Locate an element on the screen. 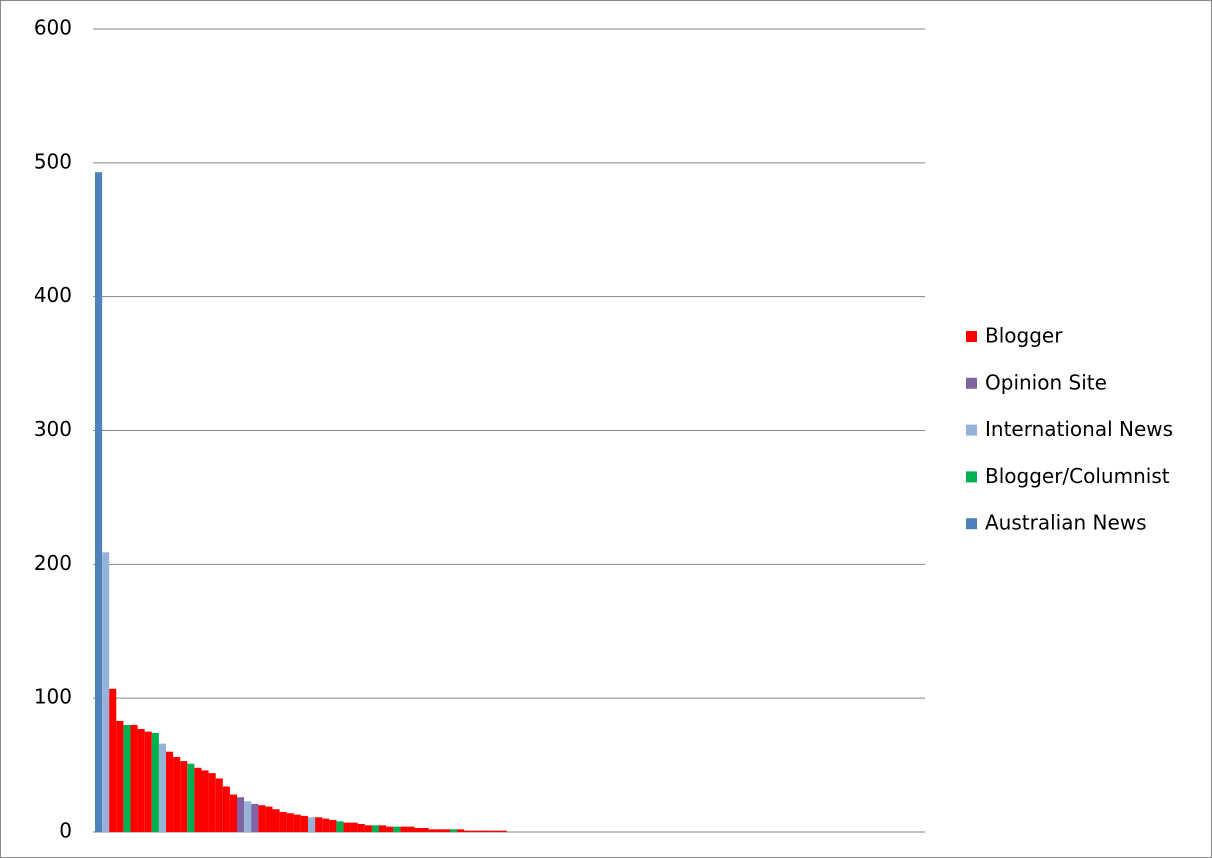  legend-label: International News is located at coordinates (1079, 429).